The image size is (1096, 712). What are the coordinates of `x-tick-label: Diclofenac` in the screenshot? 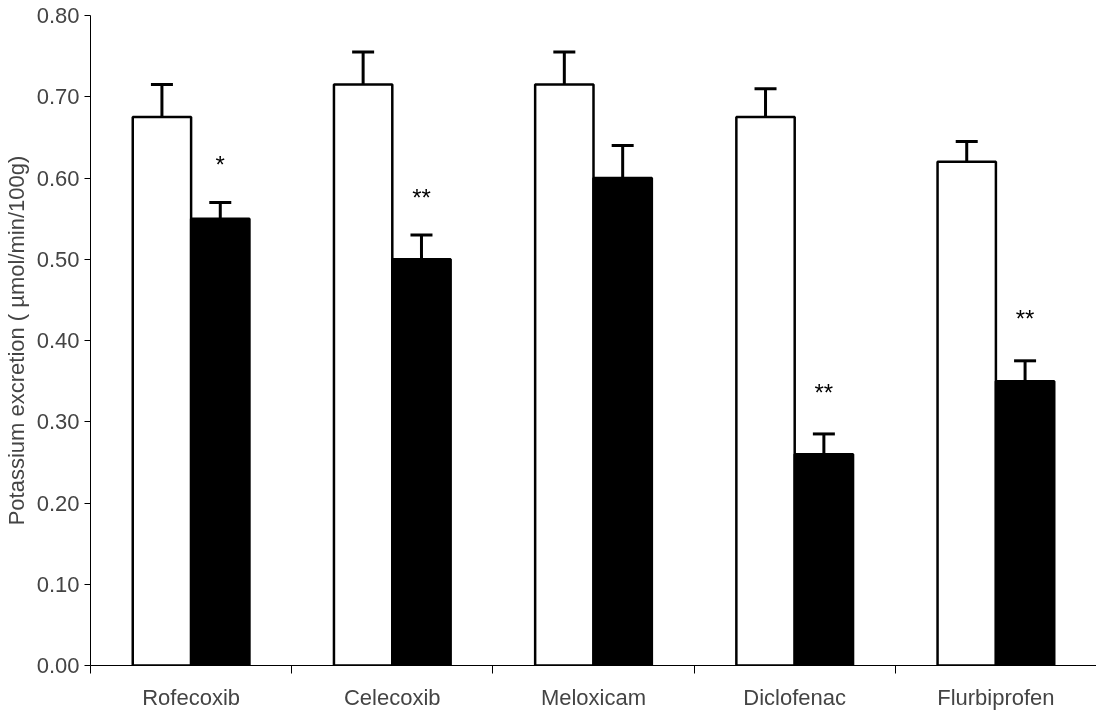 It's located at (795, 697).